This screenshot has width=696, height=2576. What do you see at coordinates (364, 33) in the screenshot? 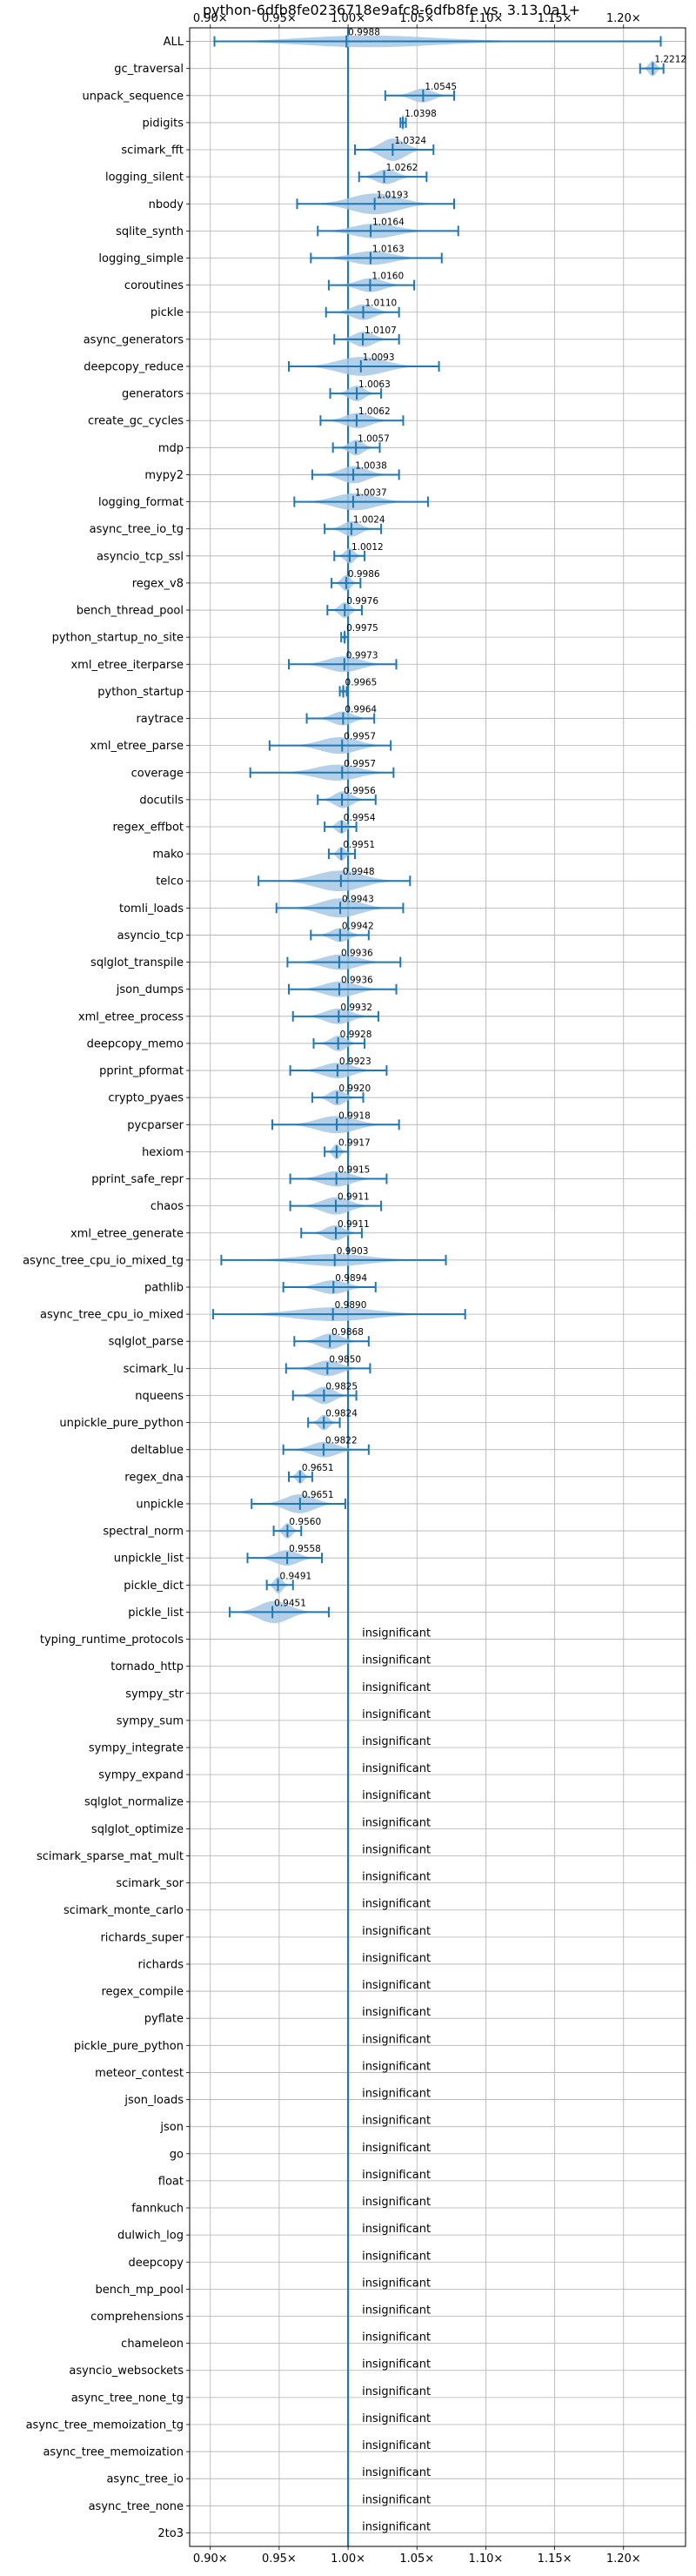
I see `value-label: 0.9988` at bounding box center [364, 33].